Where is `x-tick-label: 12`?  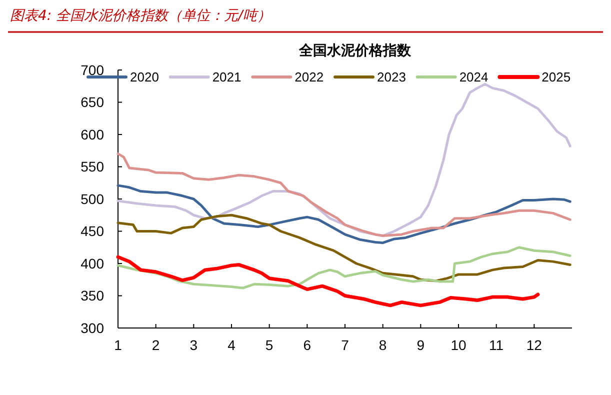
x-tick-label: 12 is located at coordinates (534, 345).